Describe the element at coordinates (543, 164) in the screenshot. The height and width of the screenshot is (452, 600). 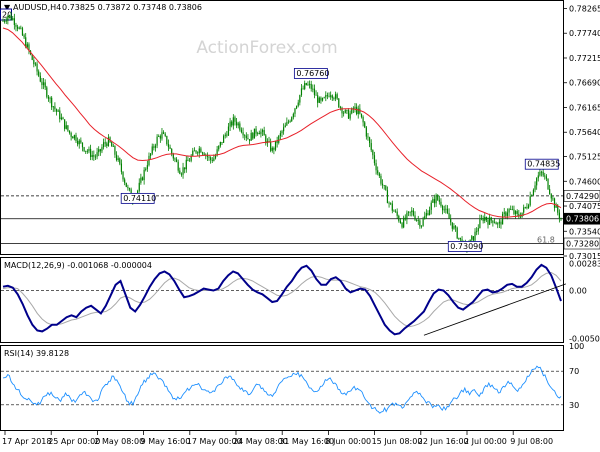
I see `annotation-label-0.74835: 0.74835` at that location.